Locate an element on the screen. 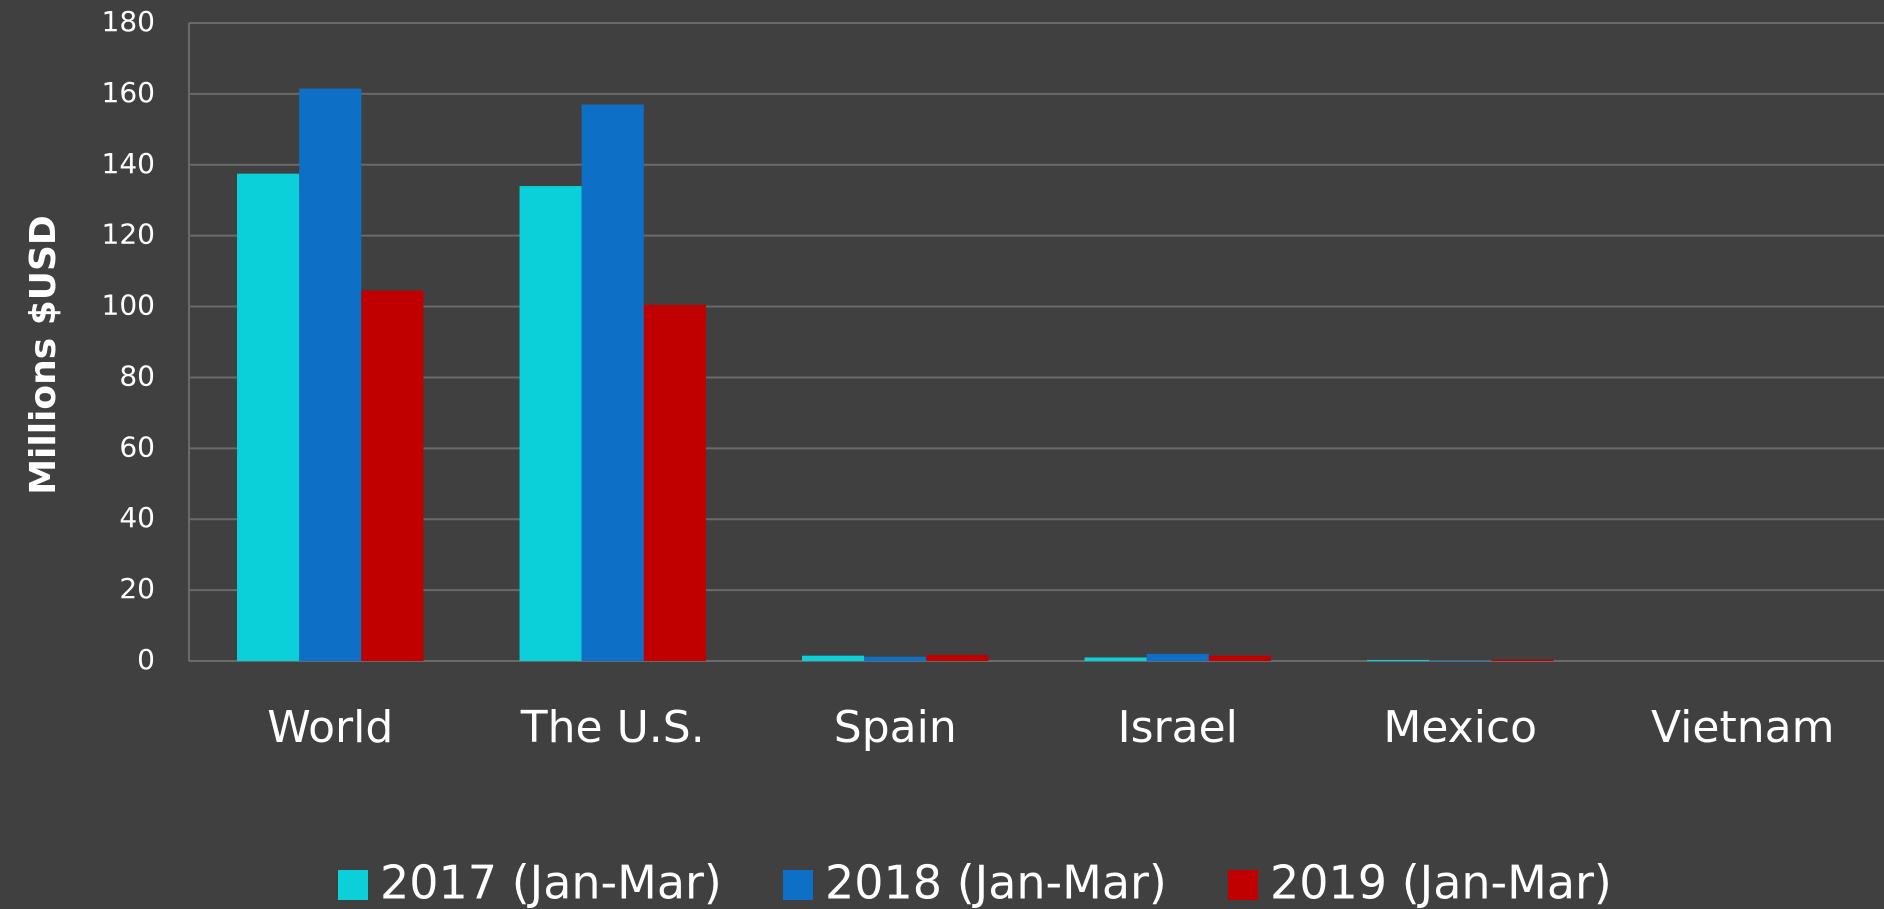 This screenshot has width=1884, height=909. y-tick-label: 40 is located at coordinates (137, 517).